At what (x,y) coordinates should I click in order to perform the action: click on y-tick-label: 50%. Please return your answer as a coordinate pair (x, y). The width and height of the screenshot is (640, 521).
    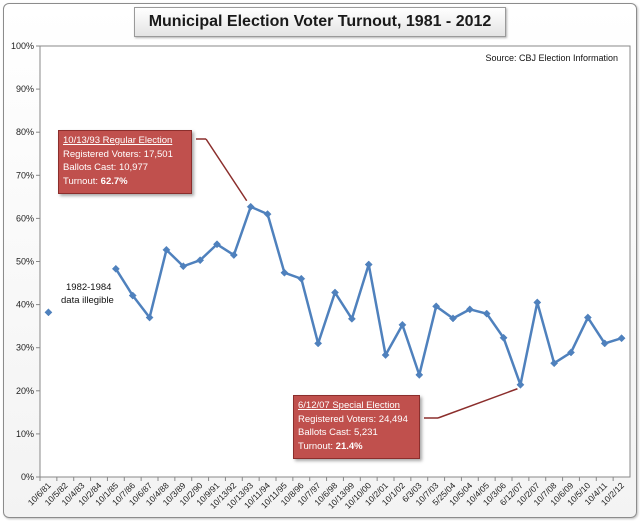
    Looking at the image, I should click on (25, 262).